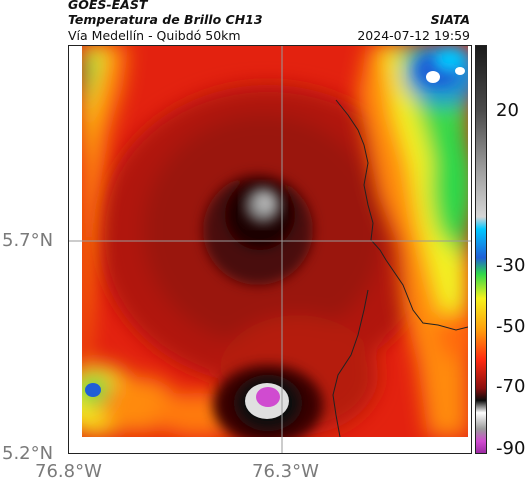 This screenshot has width=526, height=491. Describe the element at coordinates (154, 35) in the screenshot. I see `region-name: Vía Medellín - Quibdó 50km` at that location.